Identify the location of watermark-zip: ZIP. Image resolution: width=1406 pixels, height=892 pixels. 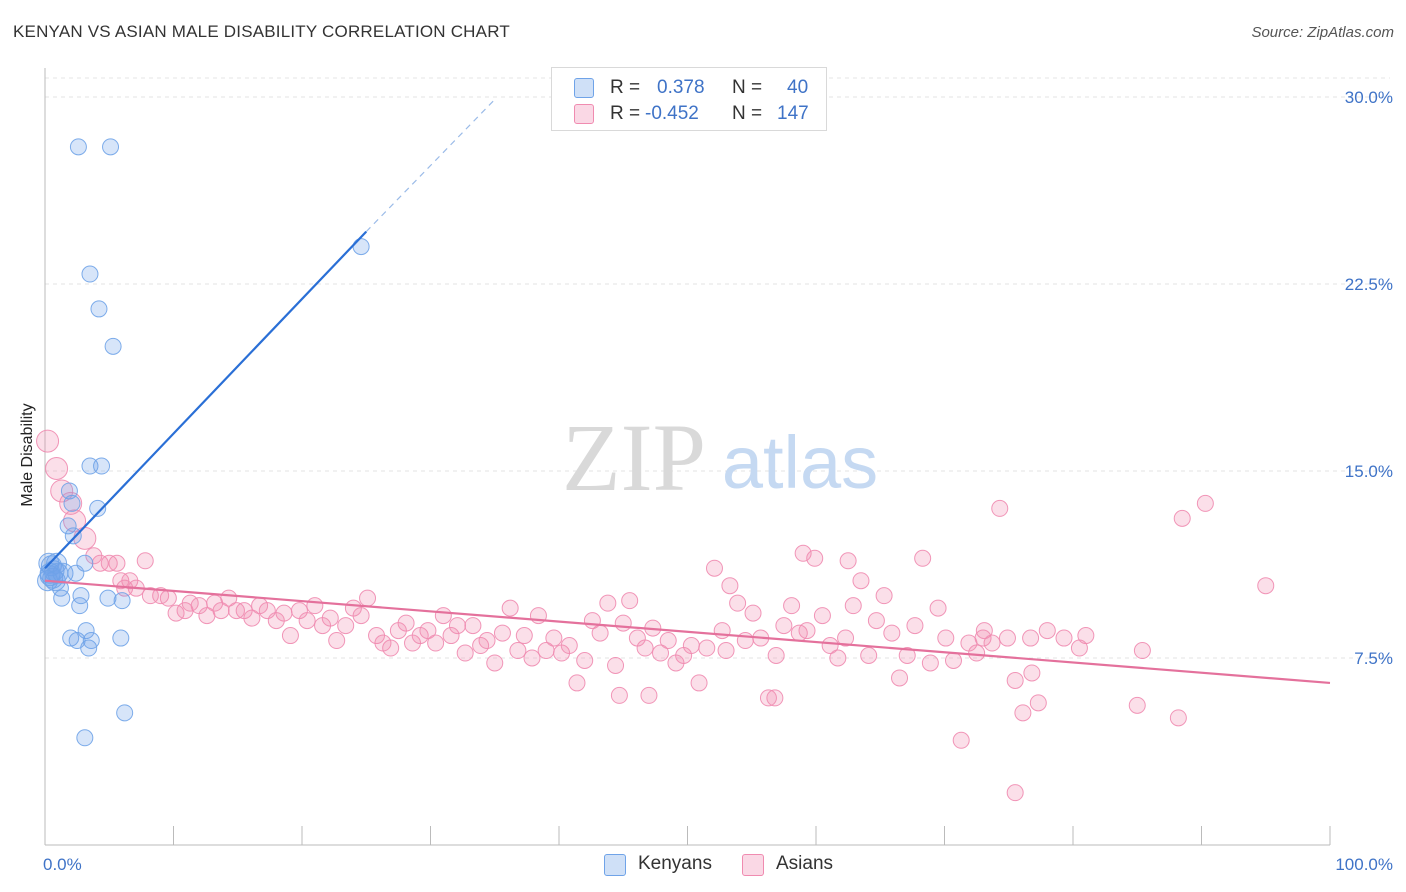
(634, 457).